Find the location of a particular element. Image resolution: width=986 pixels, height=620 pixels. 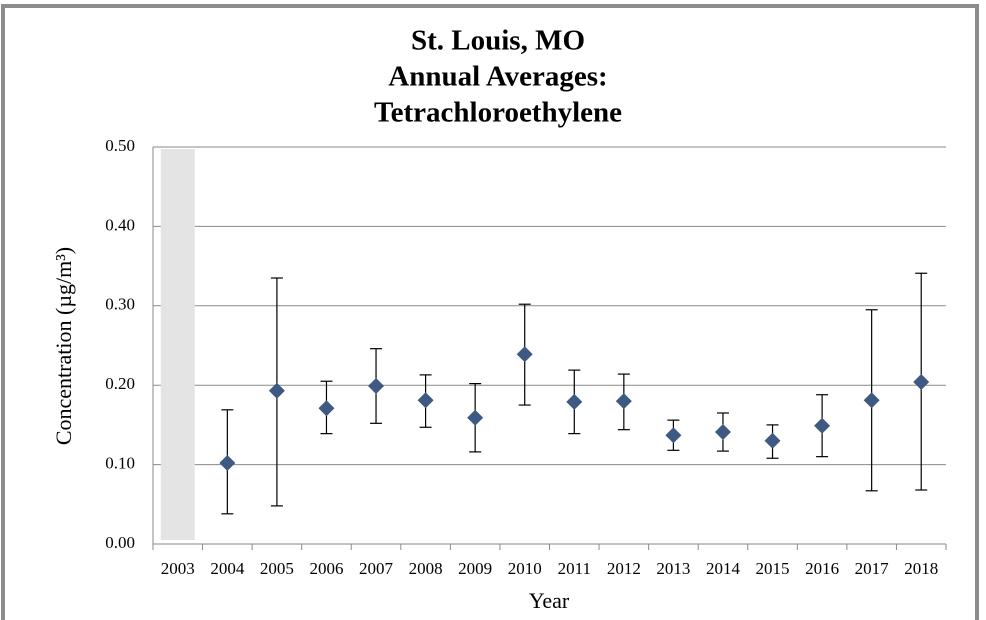

x-tick-label: 2015 is located at coordinates (773, 568).